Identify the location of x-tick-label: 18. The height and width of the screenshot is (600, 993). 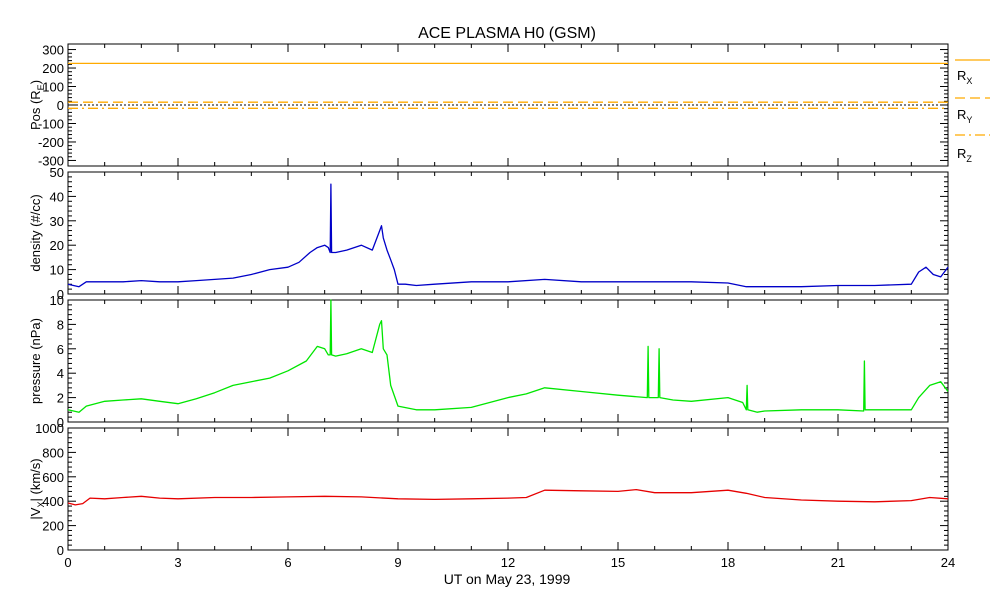
(728, 562).